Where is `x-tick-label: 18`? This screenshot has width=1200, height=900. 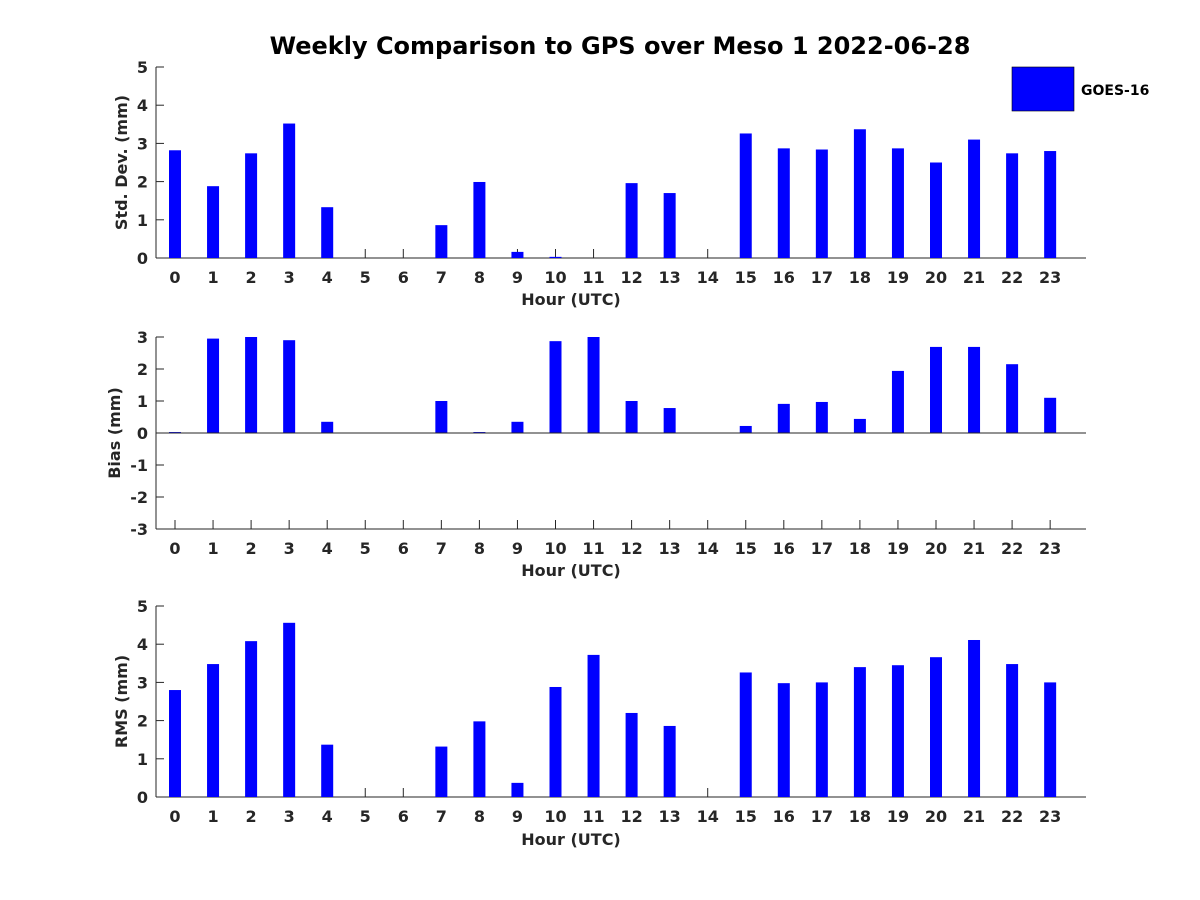 x-tick-label: 18 is located at coordinates (860, 816).